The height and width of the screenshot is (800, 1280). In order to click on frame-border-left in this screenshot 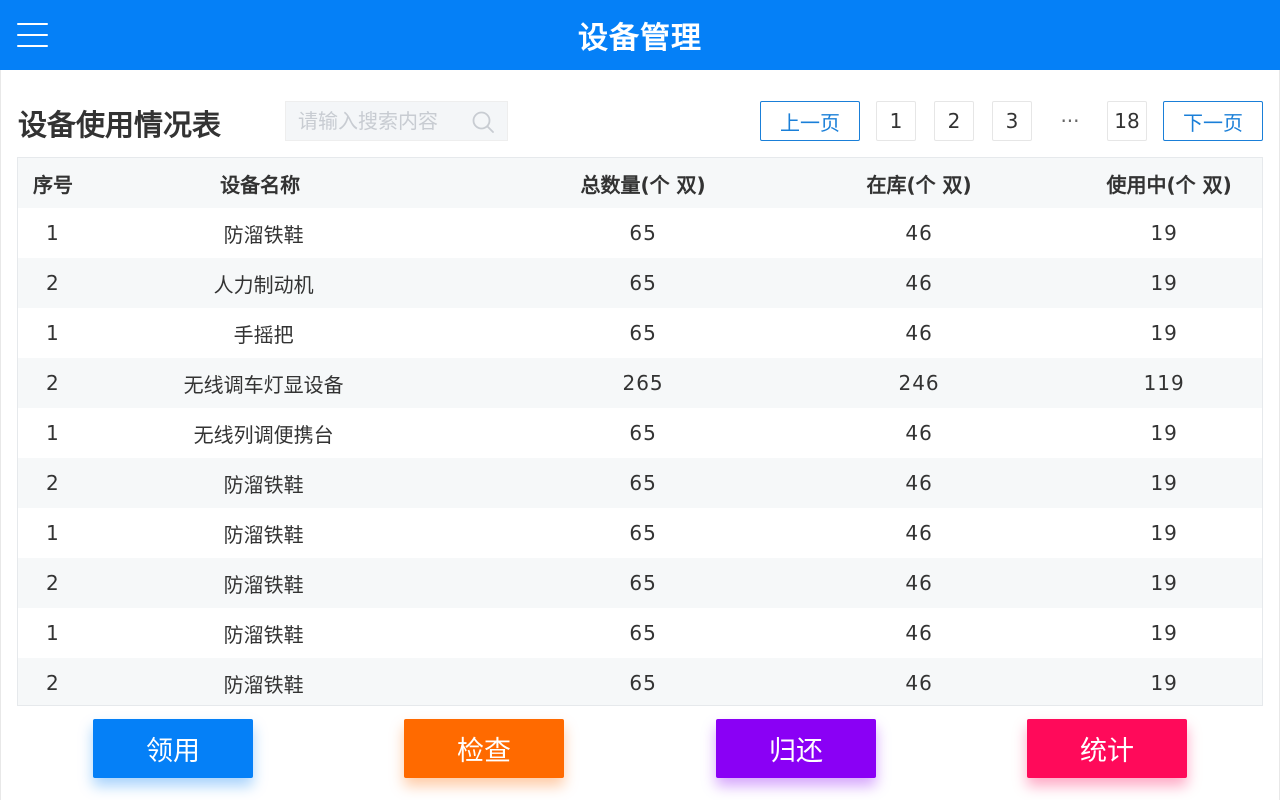, I will do `click(0, 435)`.